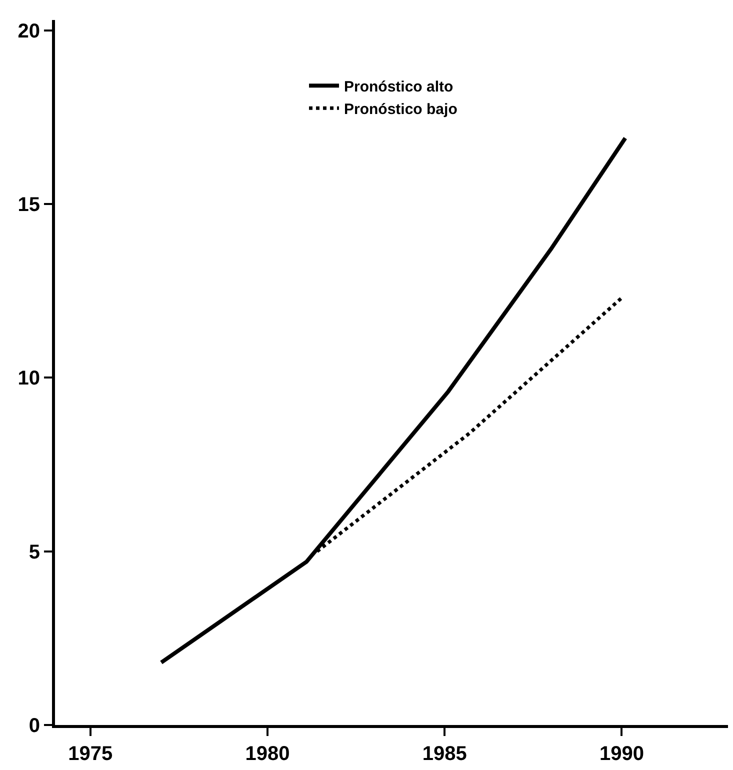  What do you see at coordinates (29, 205) in the screenshot?
I see `y-tick-label: 15` at bounding box center [29, 205].